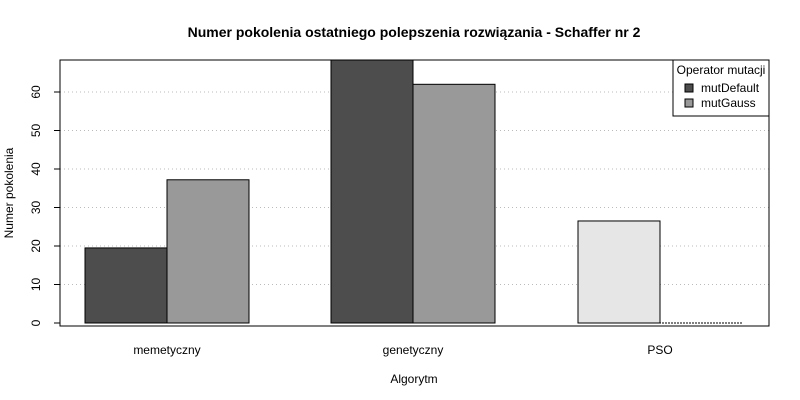 This screenshot has height=400, width=800. What do you see at coordinates (36, 169) in the screenshot?
I see `y-tick-label-40: 40` at bounding box center [36, 169].